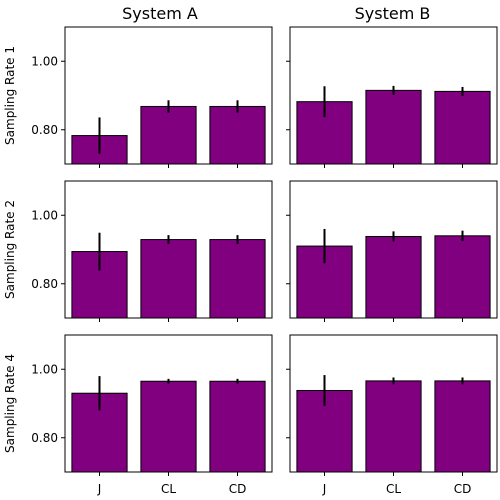 Image resolution: width=500 pixels, height=500 pixels. What do you see at coordinates (152, 97) in the screenshot?
I see `panel-0-0: 0.80 1.00` at bounding box center [152, 97].